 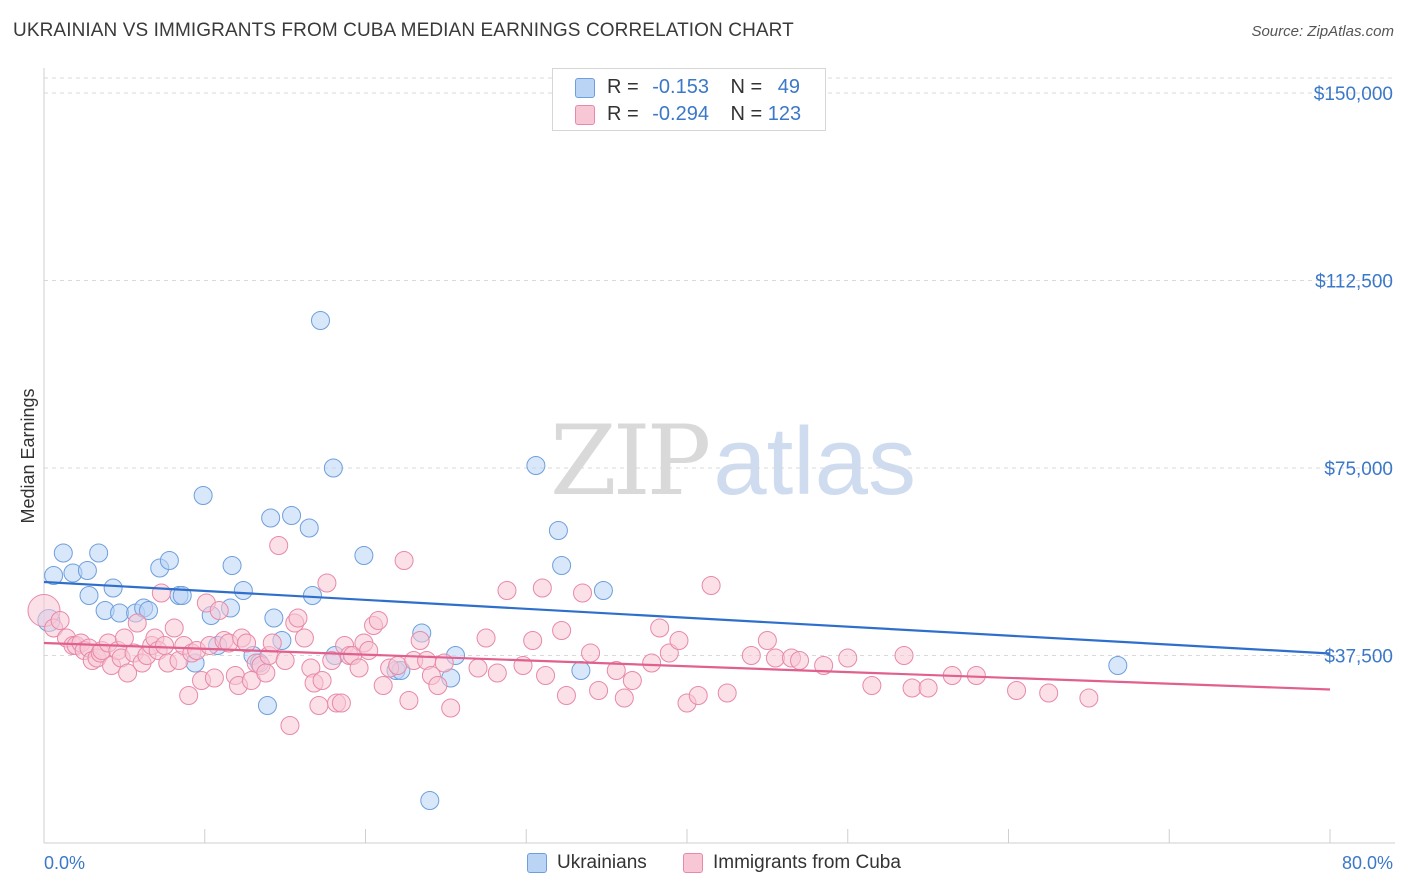 I want to click on y-tick-labels: $37,500 $75,000 $112,500 $150,000, so click(x=1353, y=376).